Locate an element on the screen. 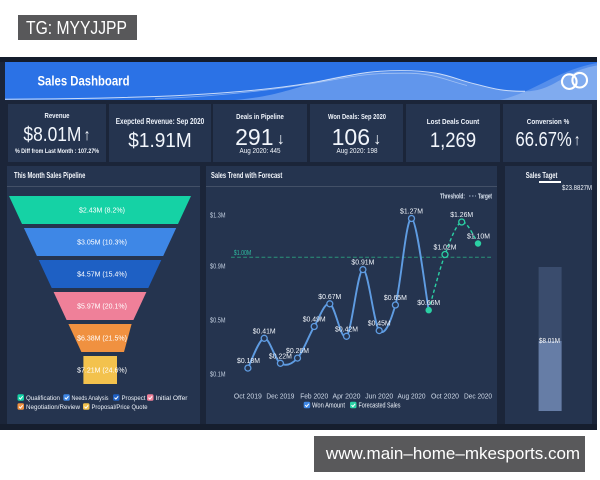 Image resolution: width=600 pixels, height=480 pixels. svg-text: Target is located at coordinates (485, 197).